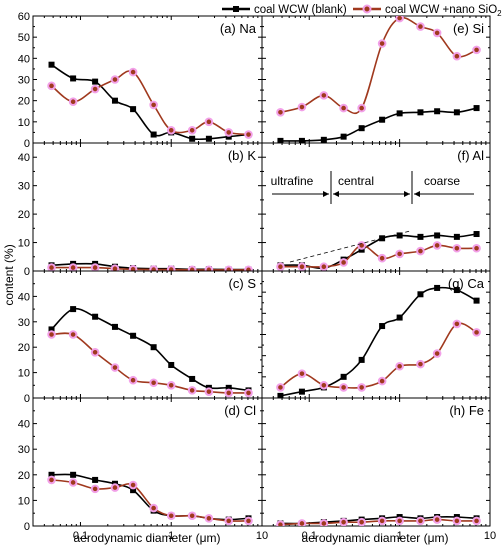 This screenshot has width=502, height=550. I want to click on x-tick-label: 0.1, so click(309, 536).